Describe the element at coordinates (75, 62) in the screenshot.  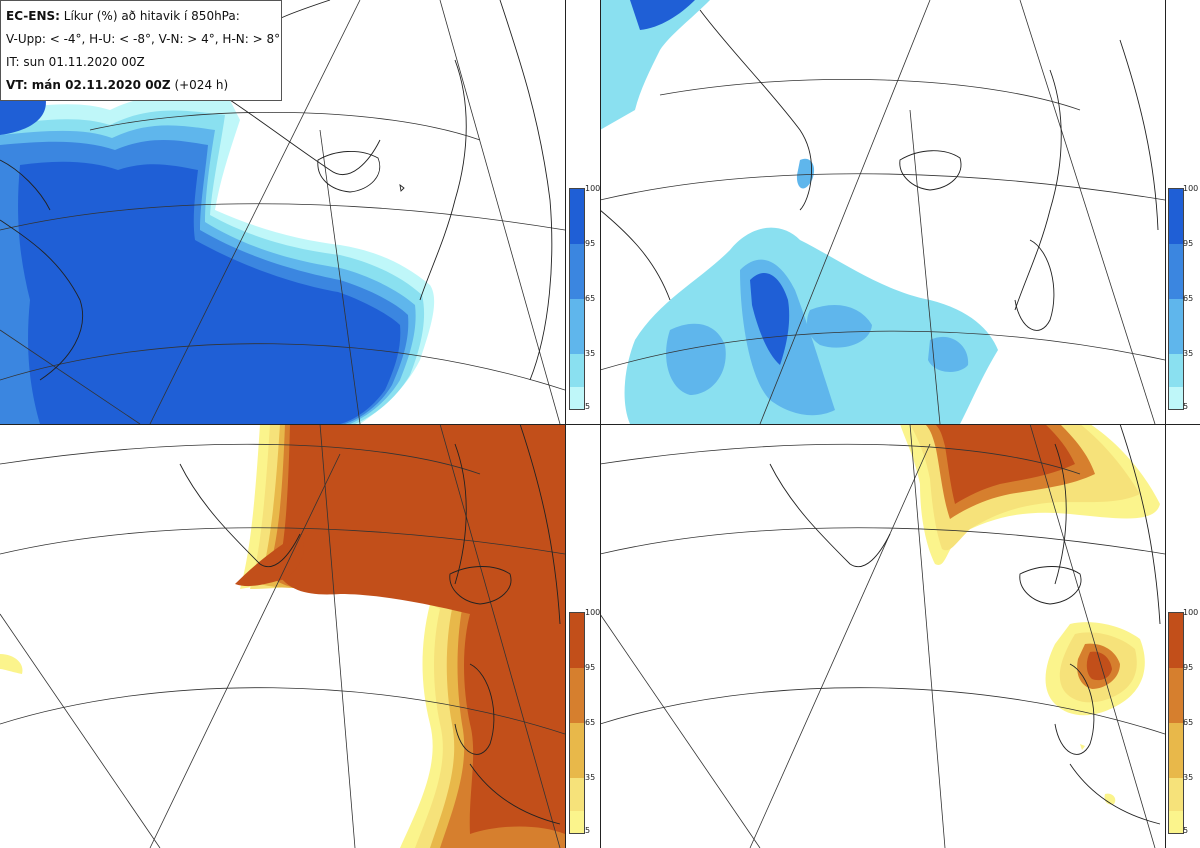
I see `init-time: IT: sun 01.11.2020 00Z` at that location.